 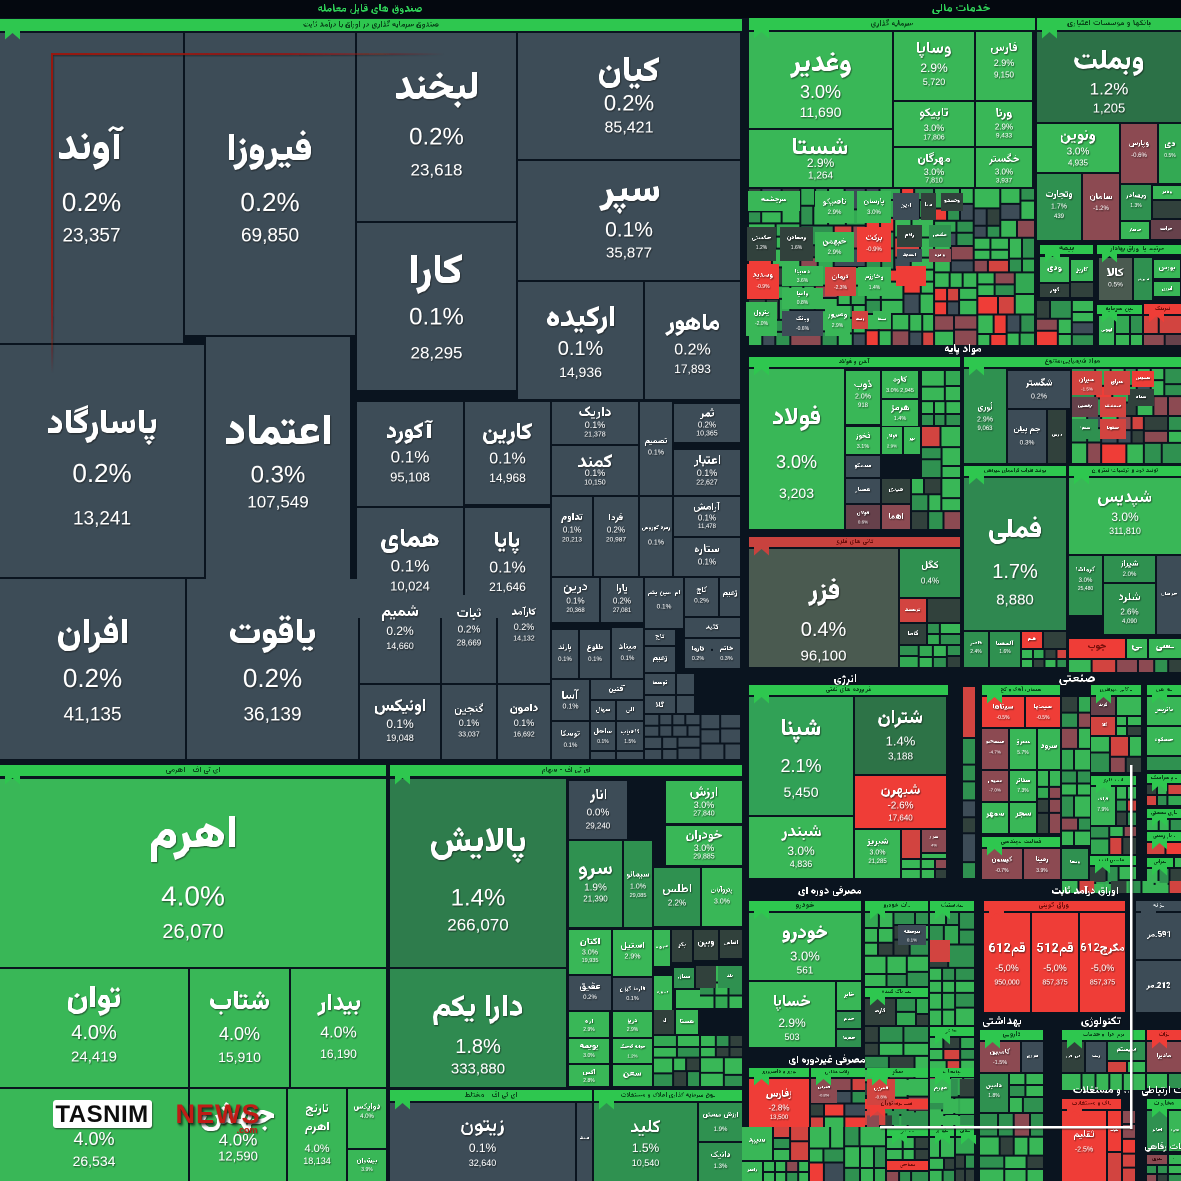 What do you see at coordinates (995, 752) in the screenshot?
I see `svg-text: -4.7%` at bounding box center [995, 752].